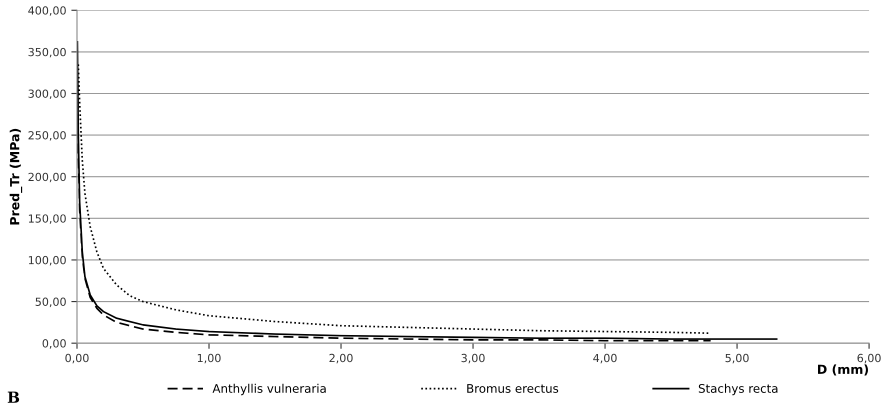 This screenshot has width=885, height=411. Describe the element at coordinates (209, 359) in the screenshot. I see `x-tick-label: 1,00` at that location.